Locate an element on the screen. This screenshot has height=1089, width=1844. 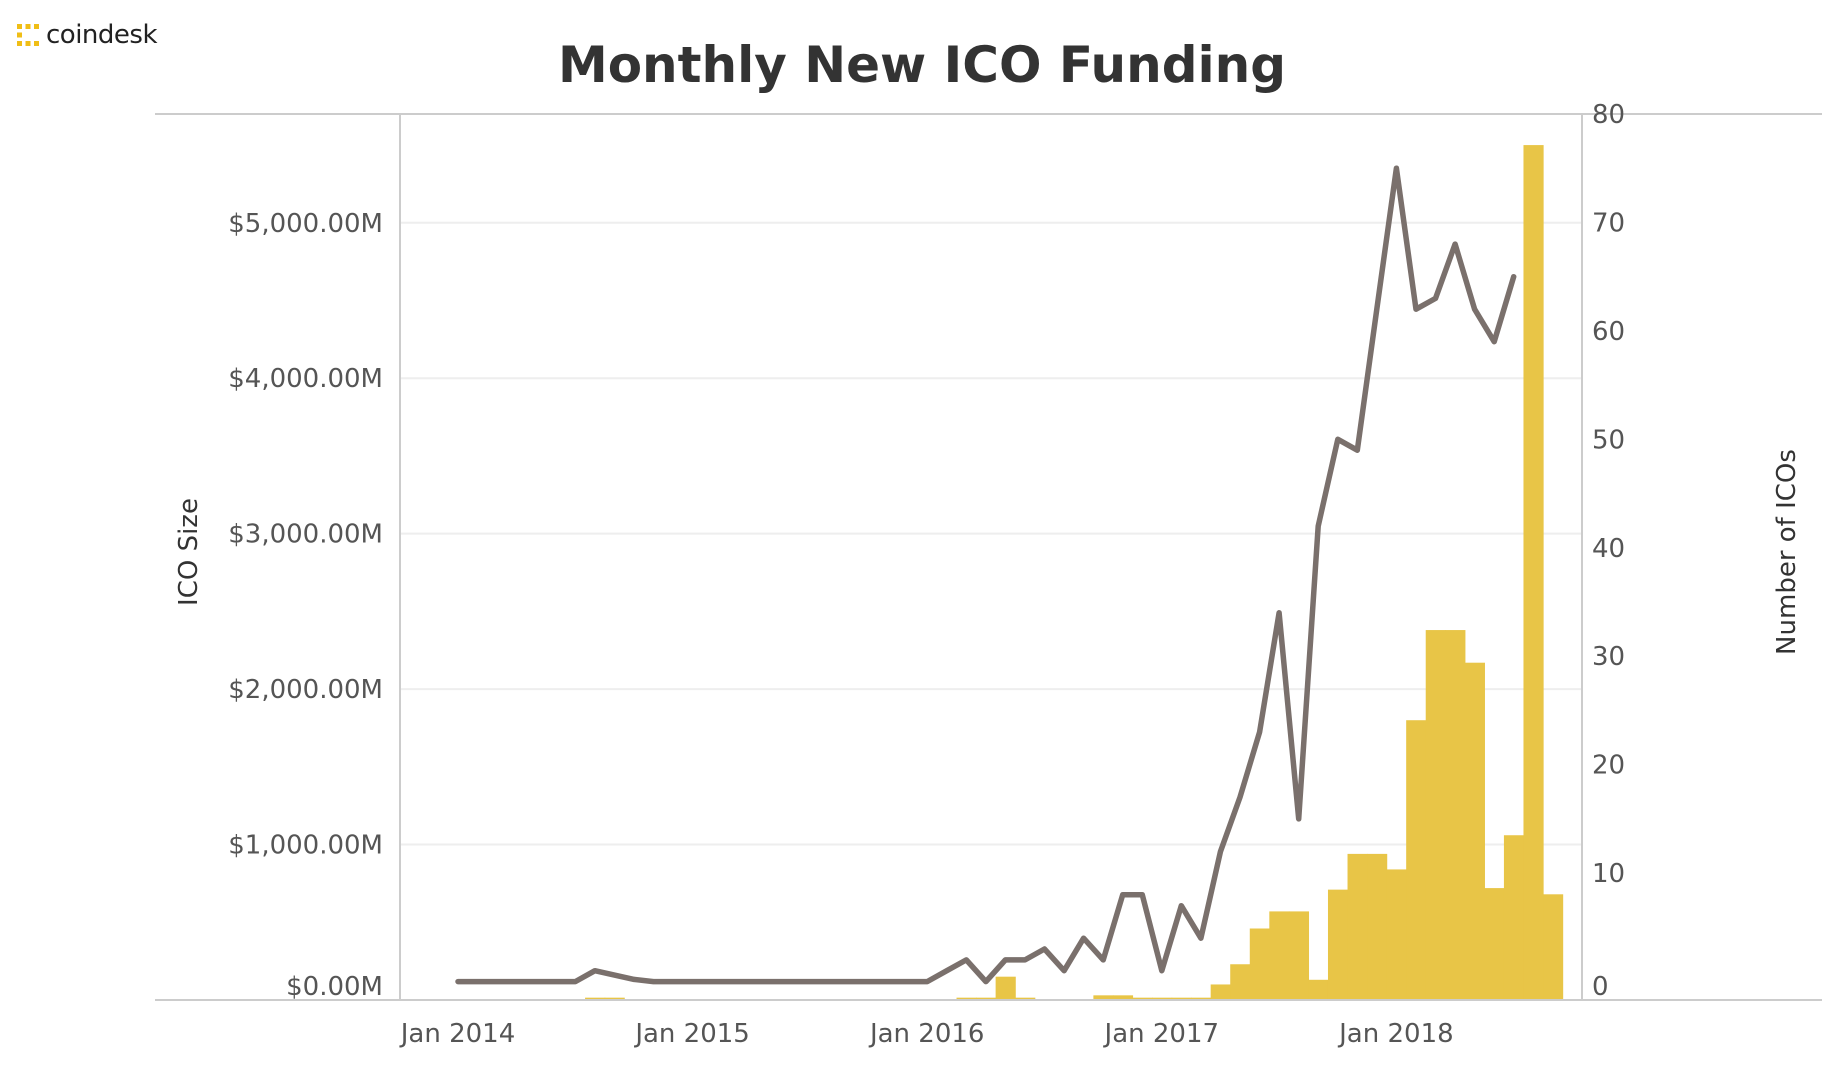
right-tick-label: 80 is located at coordinates (1608, 115).